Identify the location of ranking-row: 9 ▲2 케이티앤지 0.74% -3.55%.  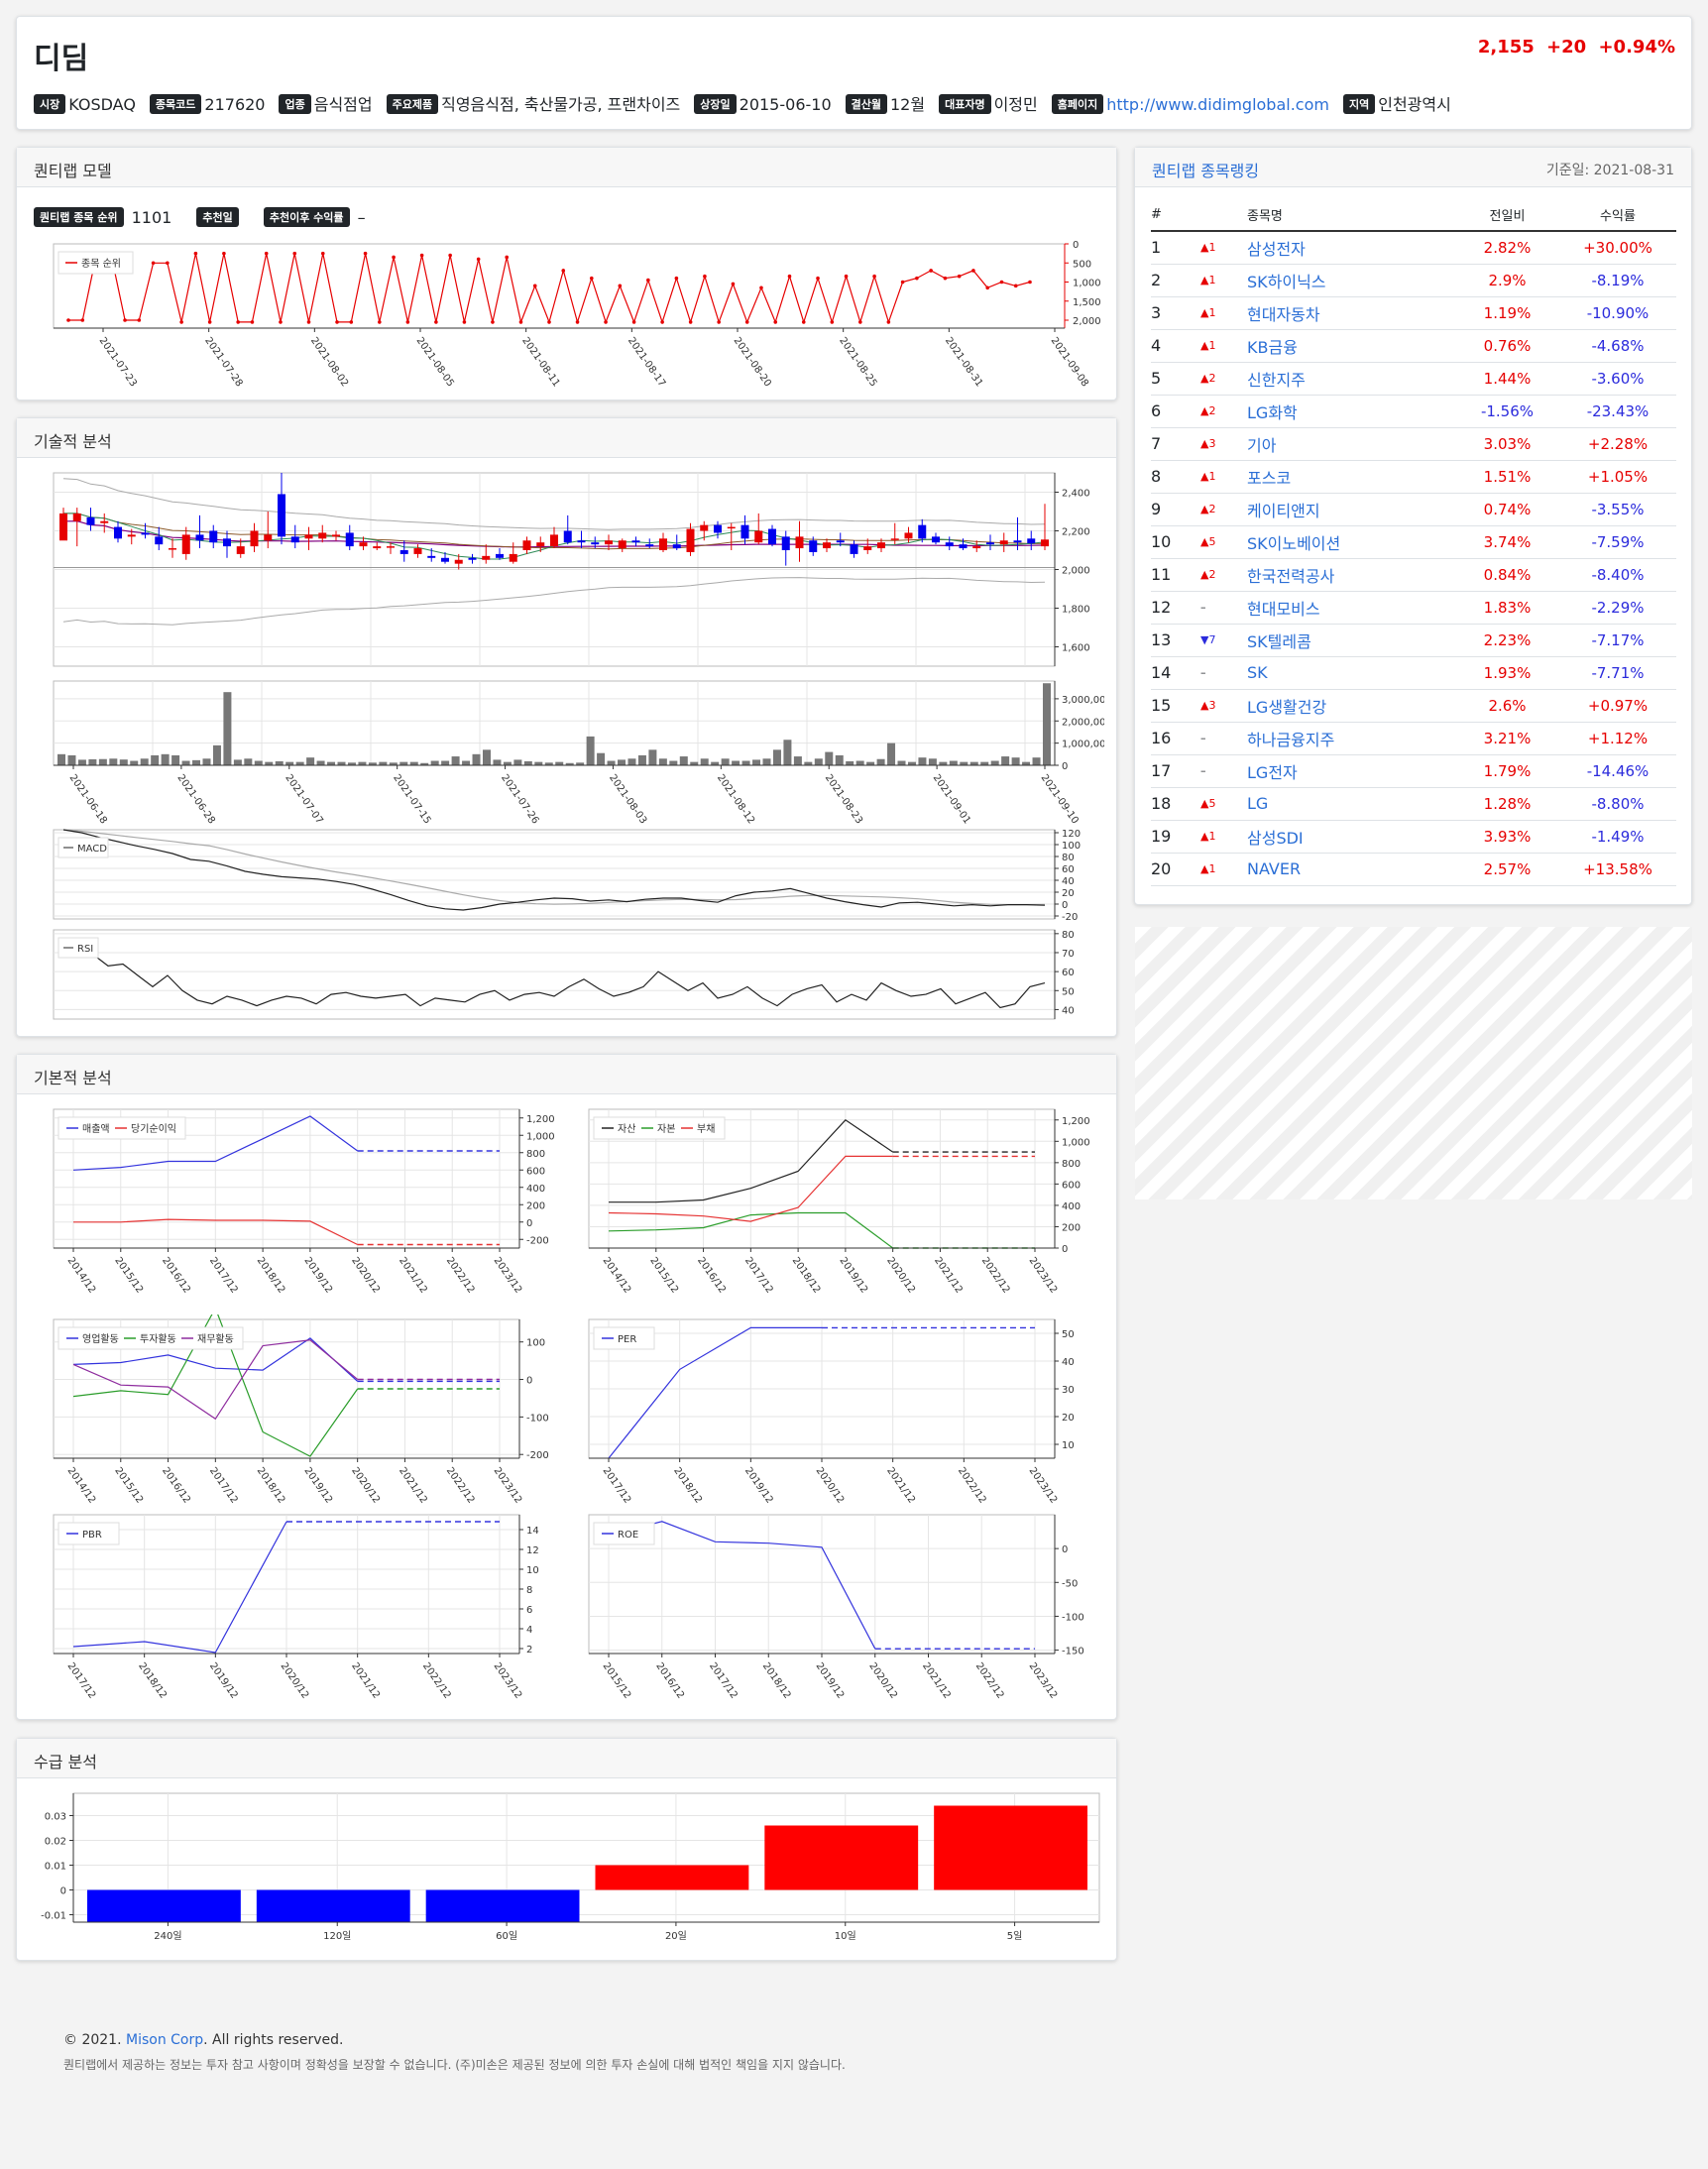
(1413, 509).